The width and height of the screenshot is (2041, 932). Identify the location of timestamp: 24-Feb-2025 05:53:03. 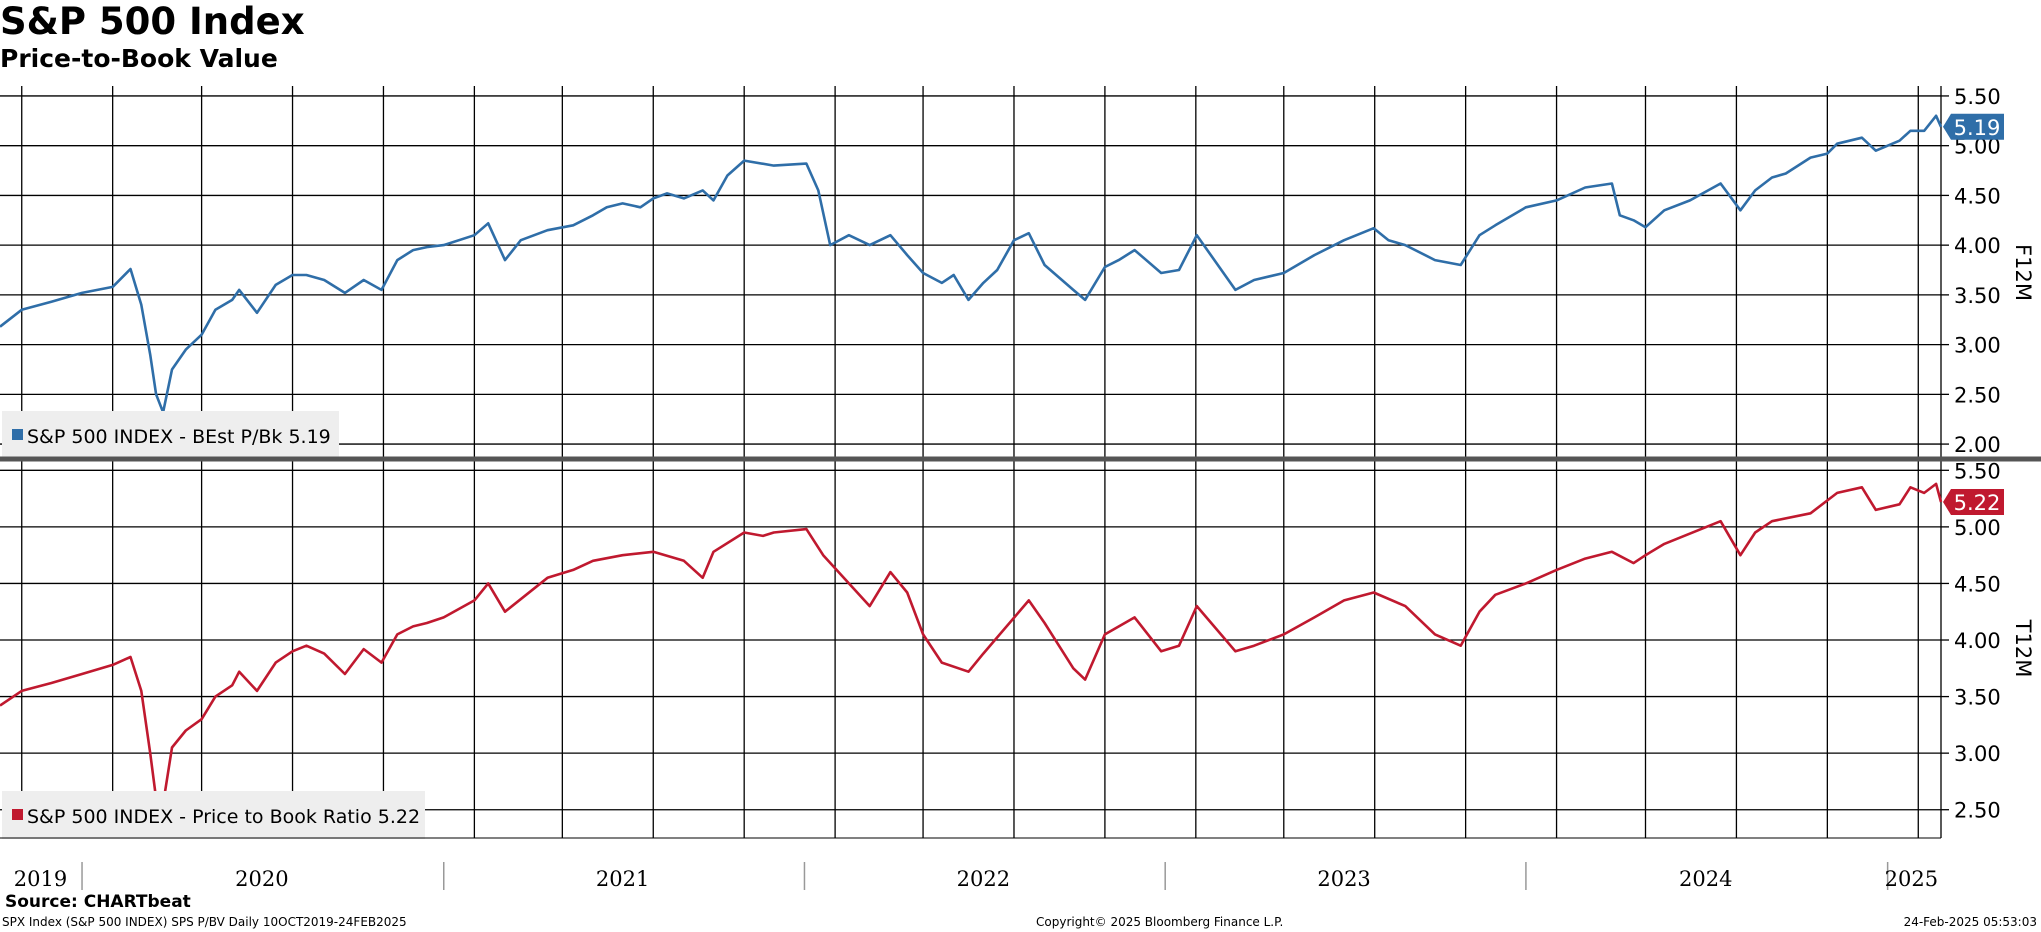
(1970, 922).